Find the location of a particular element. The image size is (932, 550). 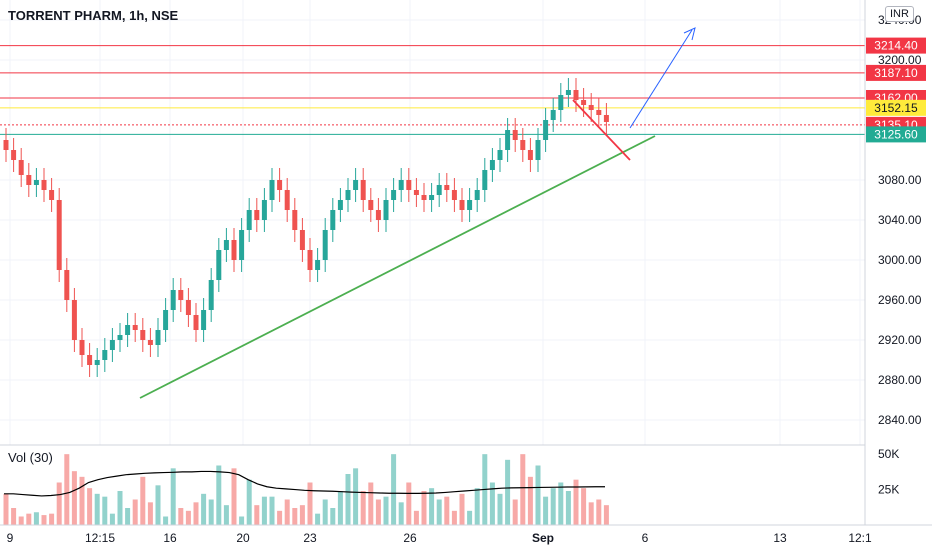

chart-title: TORRENT PHARM, 1h, NSE is located at coordinates (93, 15).